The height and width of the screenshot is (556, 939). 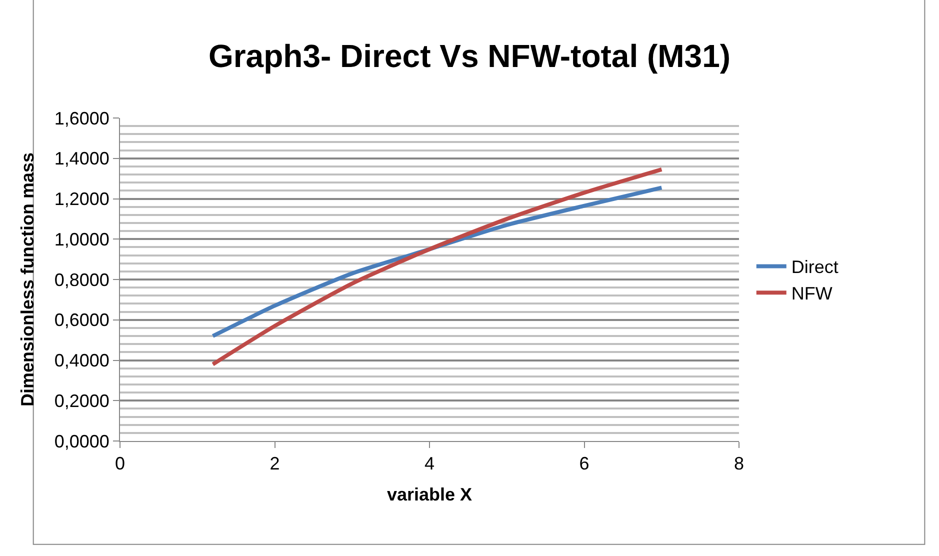 I want to click on y-axis-title: Dimensionless function mass, so click(x=28, y=279).